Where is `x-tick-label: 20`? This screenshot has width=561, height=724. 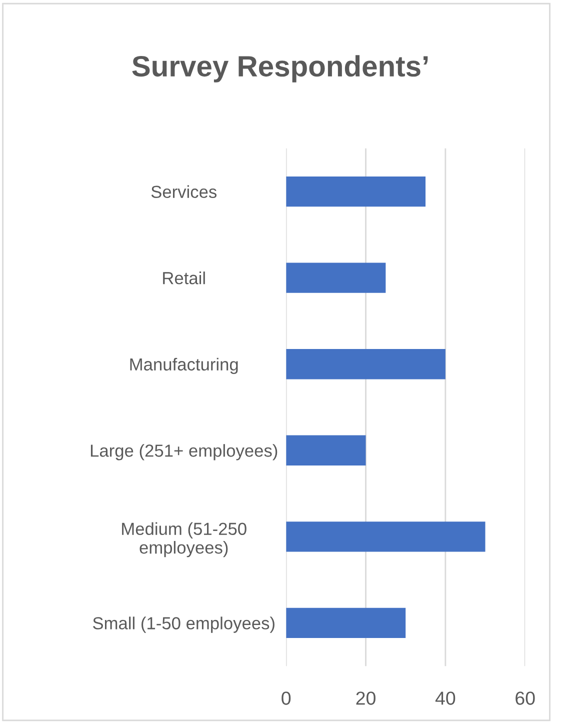
x-tick-label: 20 is located at coordinates (366, 698).